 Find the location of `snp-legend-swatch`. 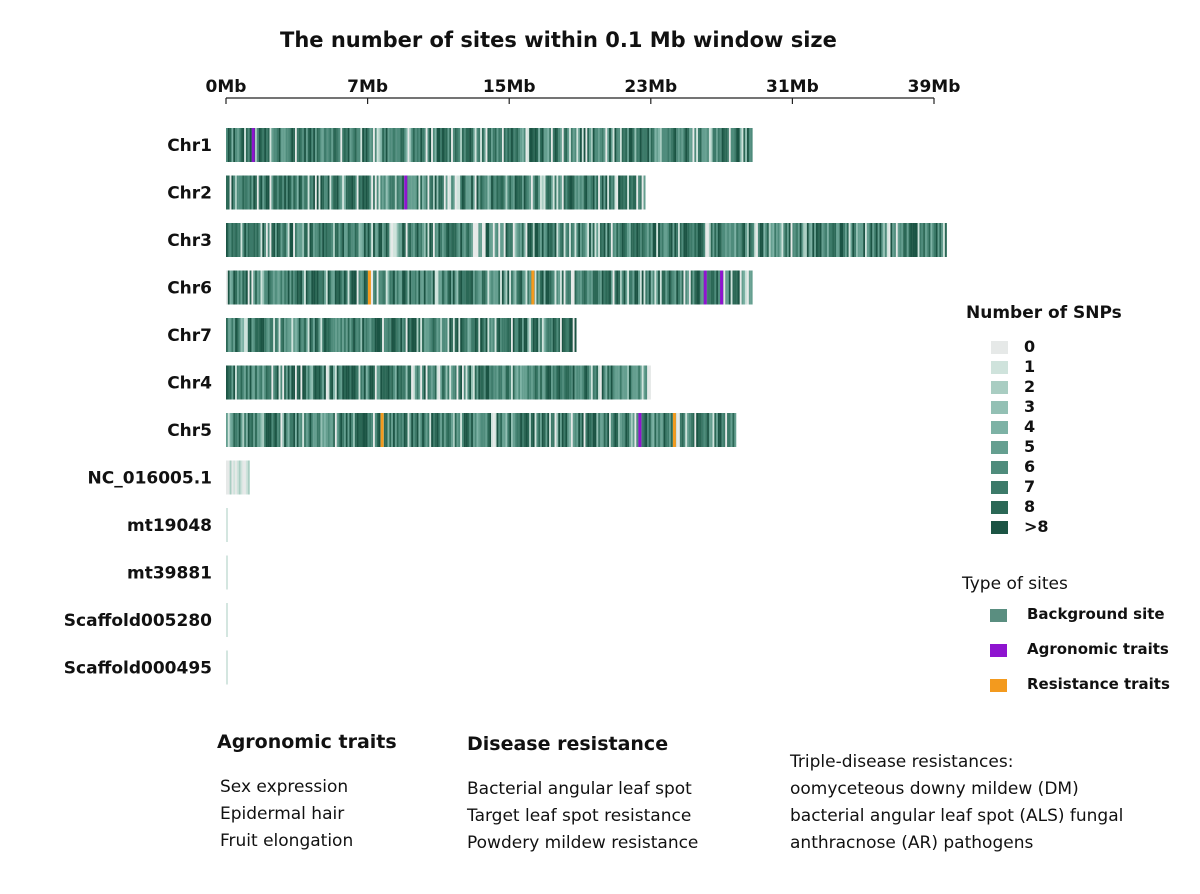

snp-legend-swatch is located at coordinates (999, 367).